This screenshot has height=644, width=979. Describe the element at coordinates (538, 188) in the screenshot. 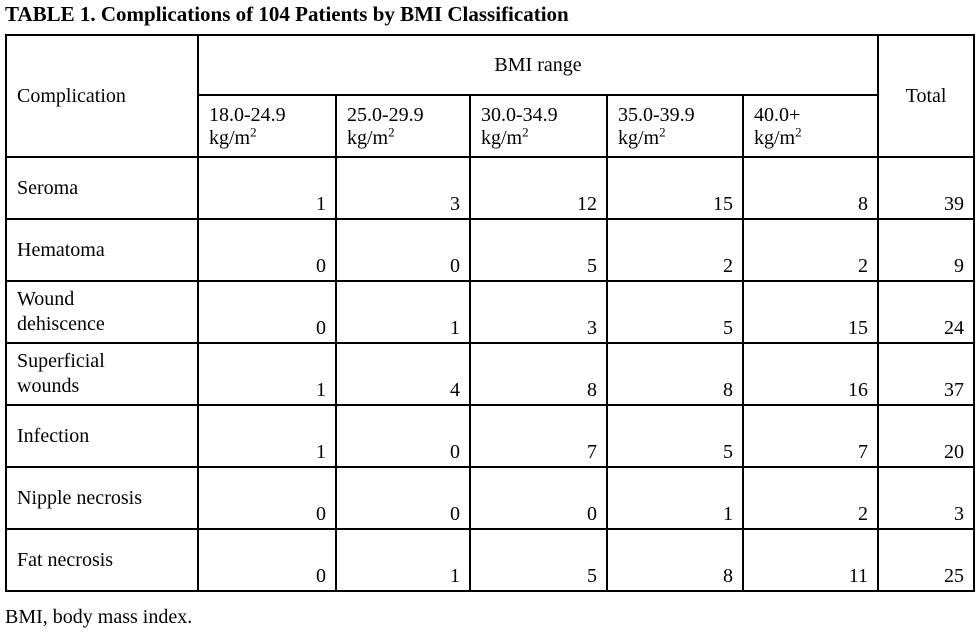

I see `value-cell: 12` at that location.